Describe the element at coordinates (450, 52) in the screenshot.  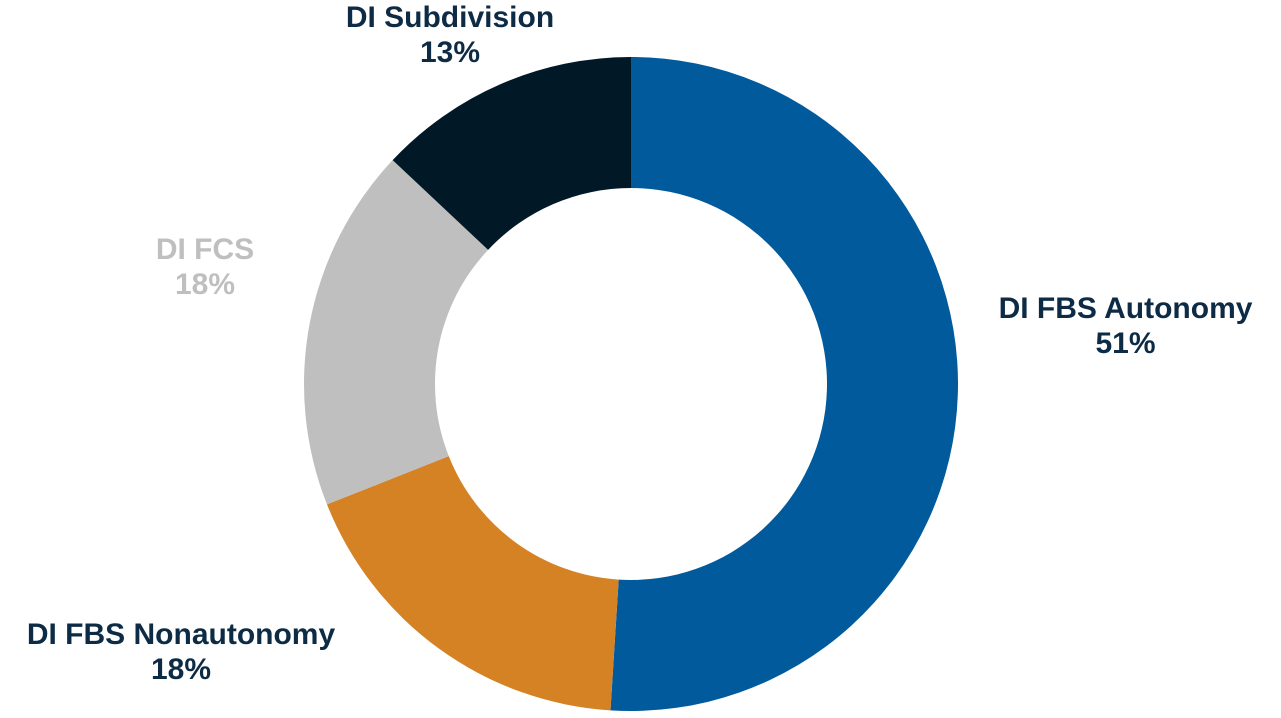
I see `slice-percent: 13%` at that location.